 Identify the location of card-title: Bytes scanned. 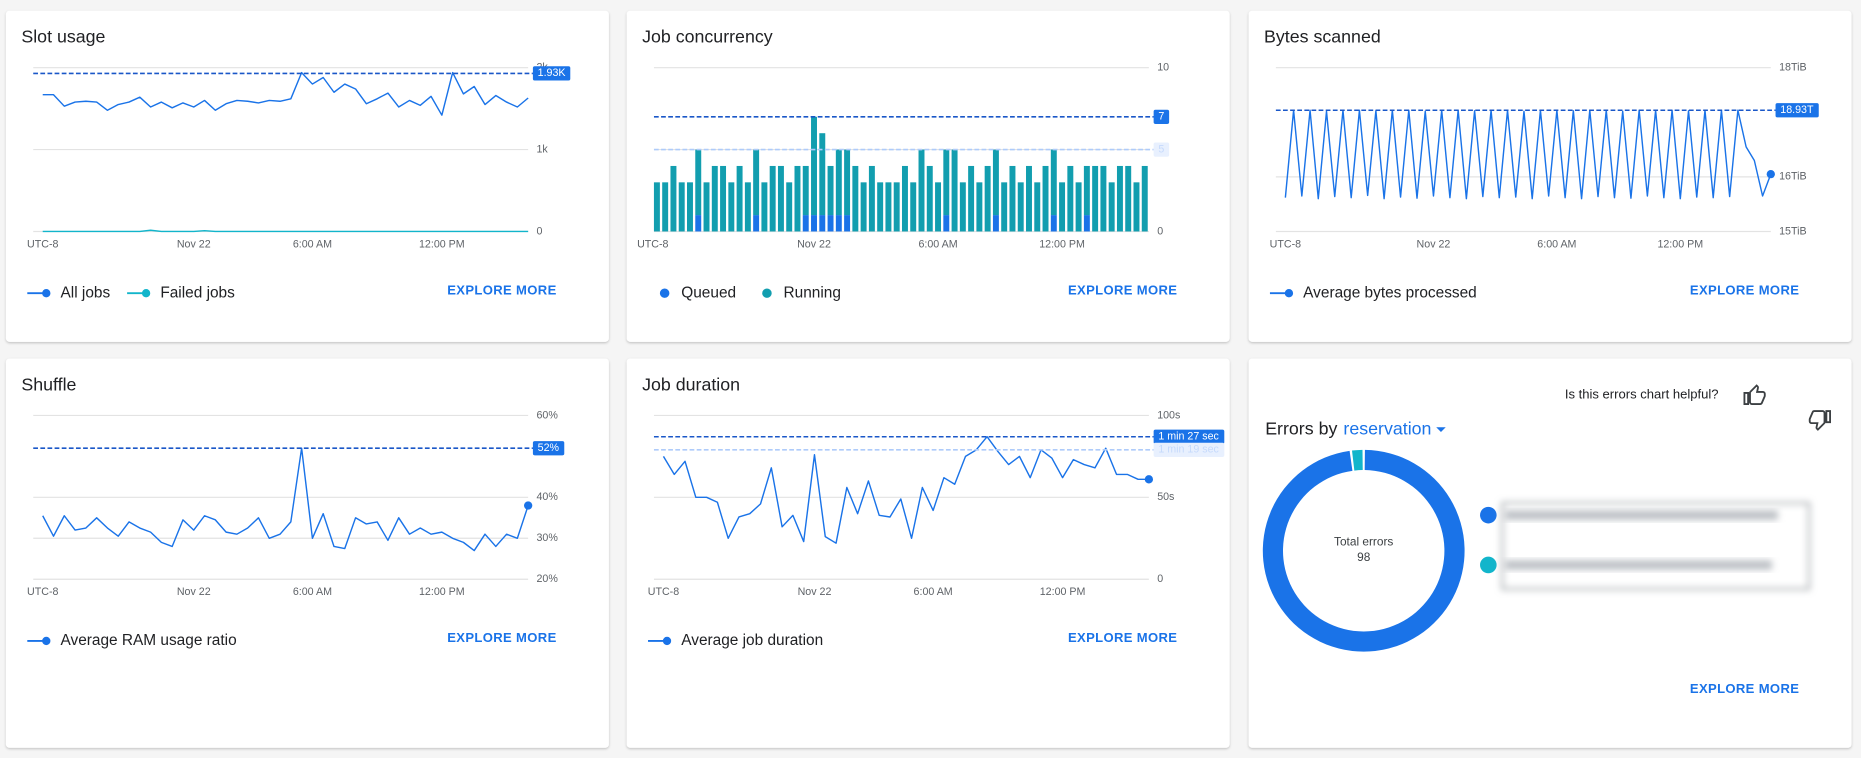
(1322, 37).